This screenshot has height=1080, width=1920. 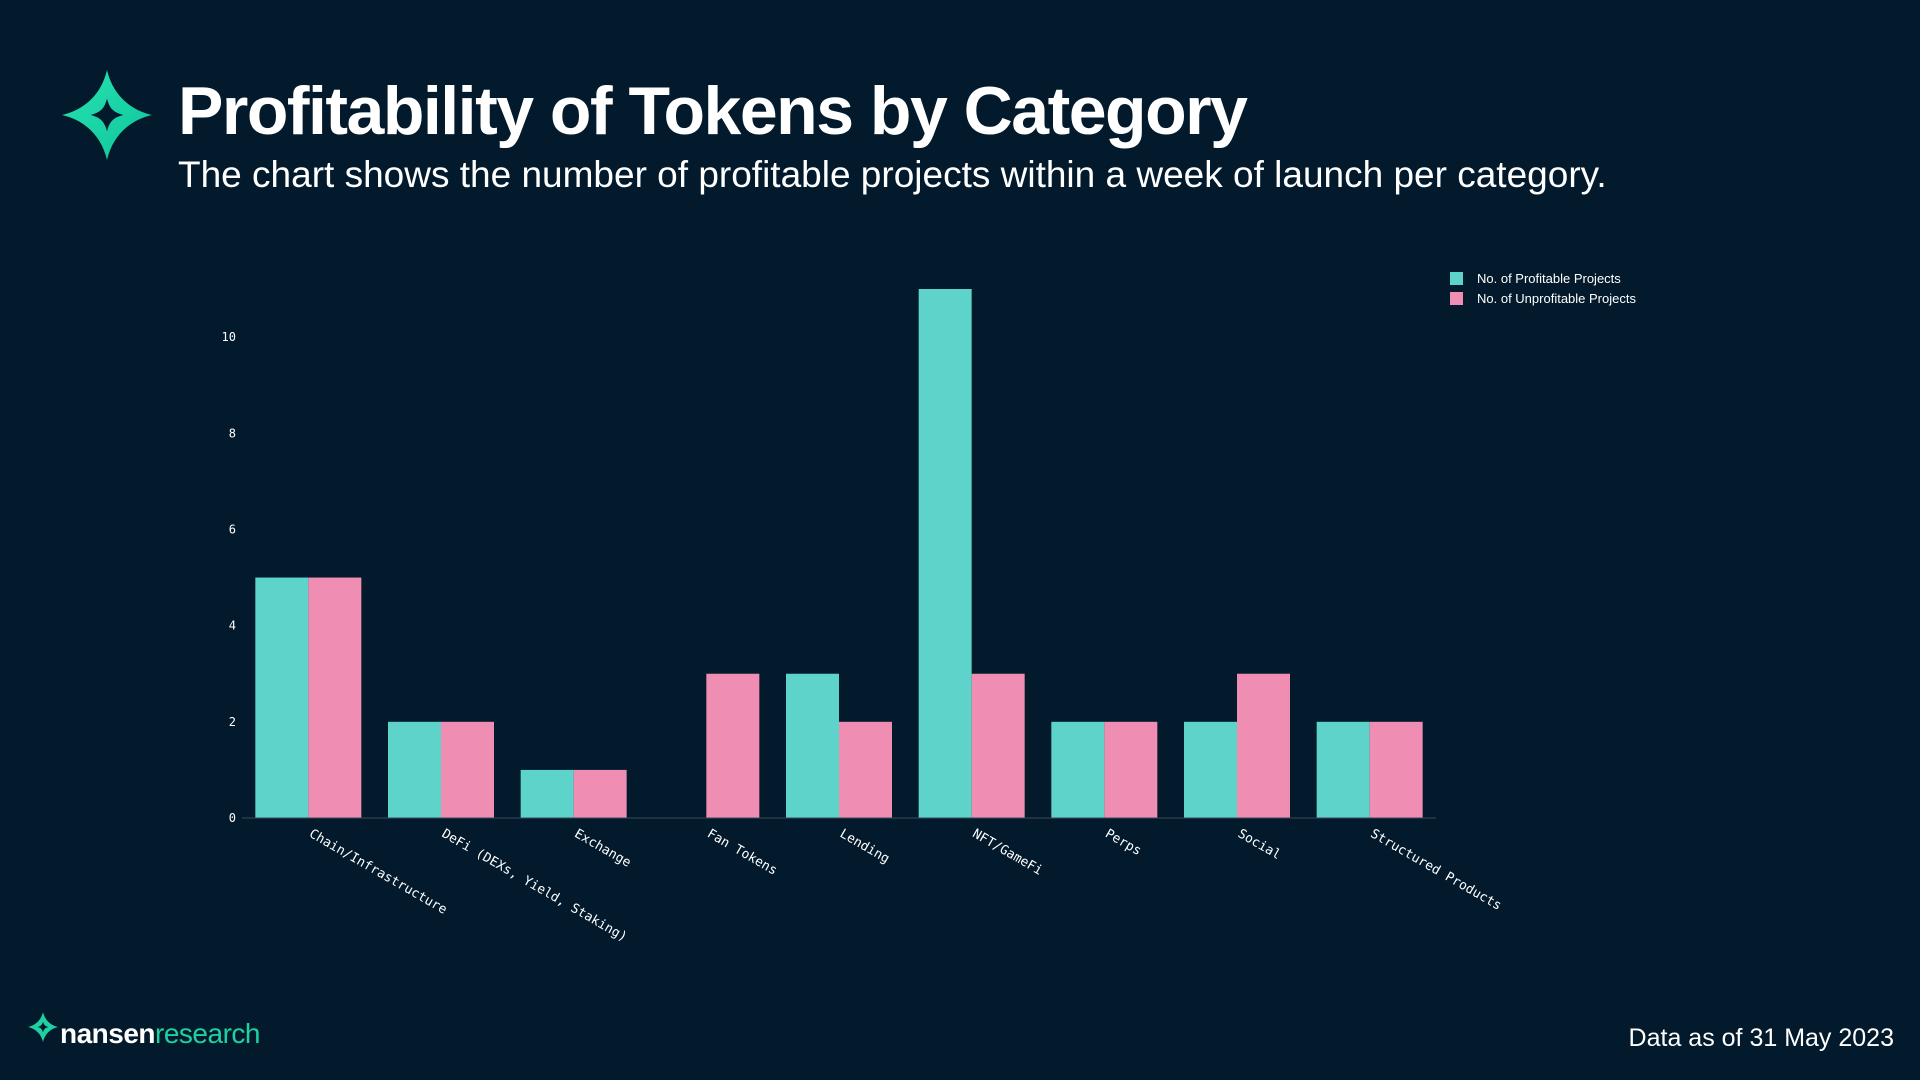 What do you see at coordinates (1396, 769) in the screenshot?
I see `bar-unprofitable-structured-products` at bounding box center [1396, 769].